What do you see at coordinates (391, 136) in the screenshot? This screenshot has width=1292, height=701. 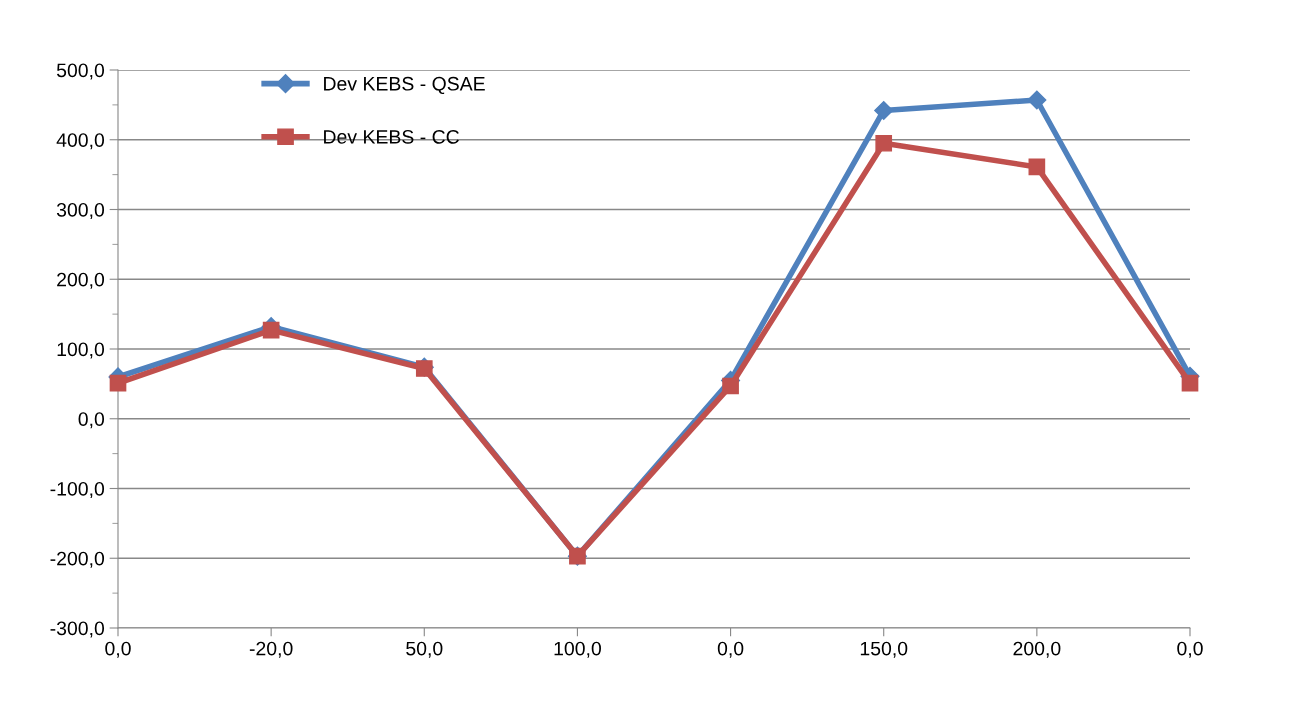 I see `legend-label: Dev KEBS - CC` at bounding box center [391, 136].